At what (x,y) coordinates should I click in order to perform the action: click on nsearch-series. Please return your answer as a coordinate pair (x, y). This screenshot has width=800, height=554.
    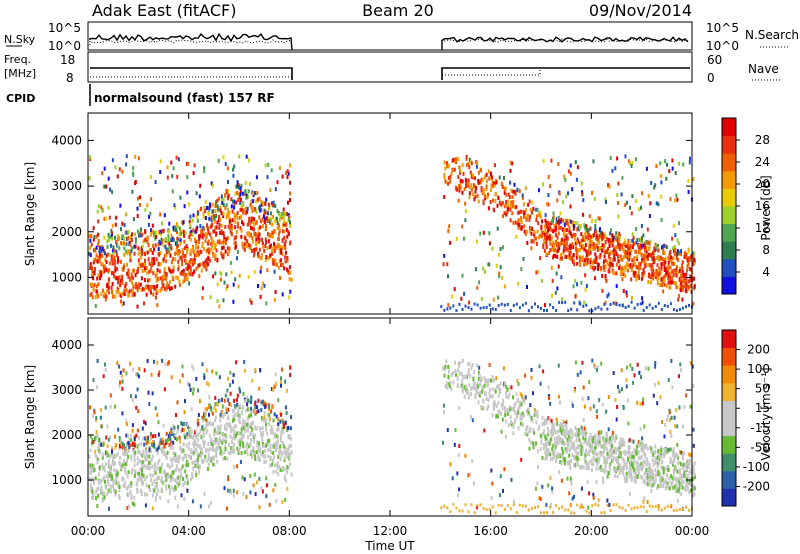
    Looking at the image, I should click on (389, 41).